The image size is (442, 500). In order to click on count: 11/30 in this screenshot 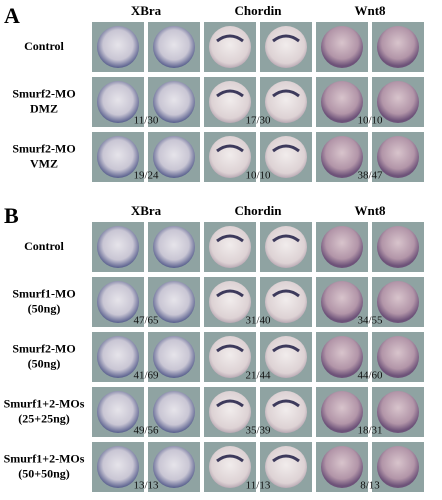, I will do `click(146, 121)`.